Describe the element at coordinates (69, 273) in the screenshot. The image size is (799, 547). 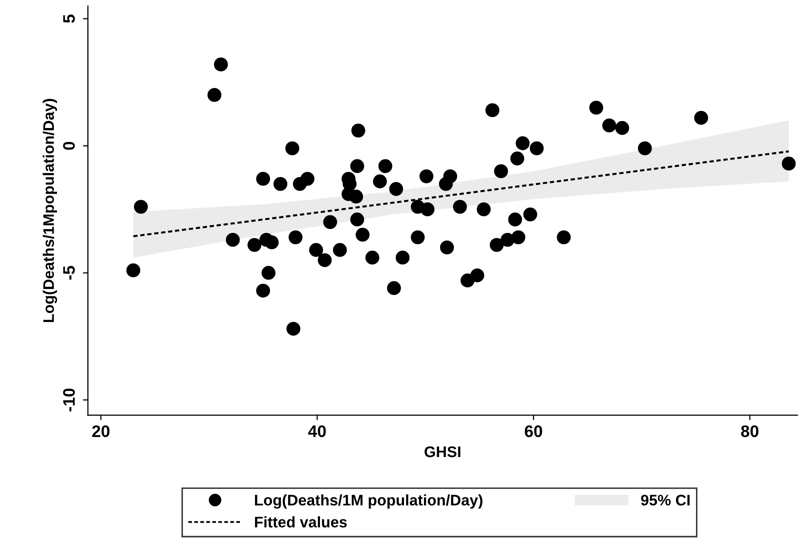
I see `y-tick-label: -5` at that location.